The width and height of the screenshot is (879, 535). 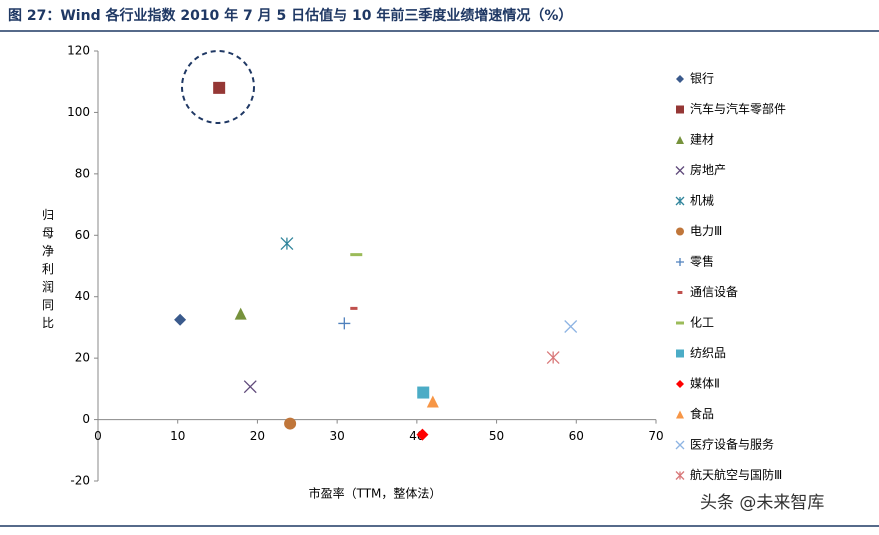 I want to click on highlight-circle, so click(x=218, y=87).